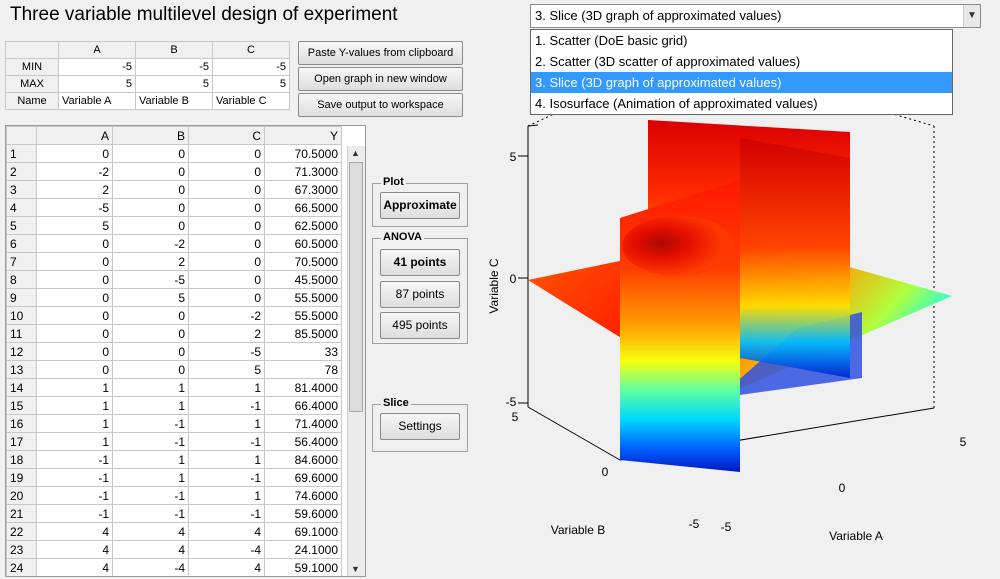 The width and height of the screenshot is (1000, 579). Describe the element at coordinates (355, 569) in the screenshot. I see `scroll-down-icon: ▼` at that location.